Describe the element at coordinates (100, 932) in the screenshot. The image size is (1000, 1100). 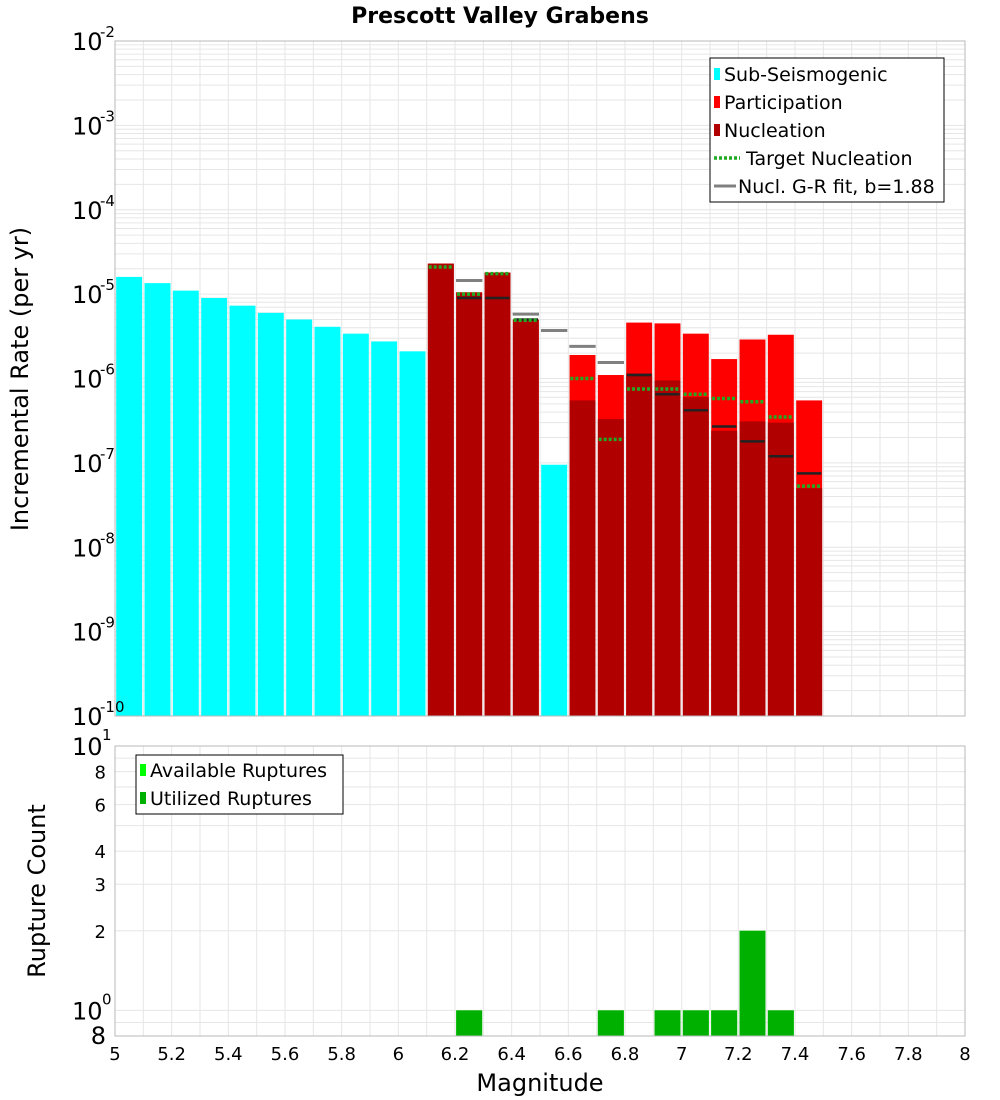
I see `y-tick-label: 2` at that location.